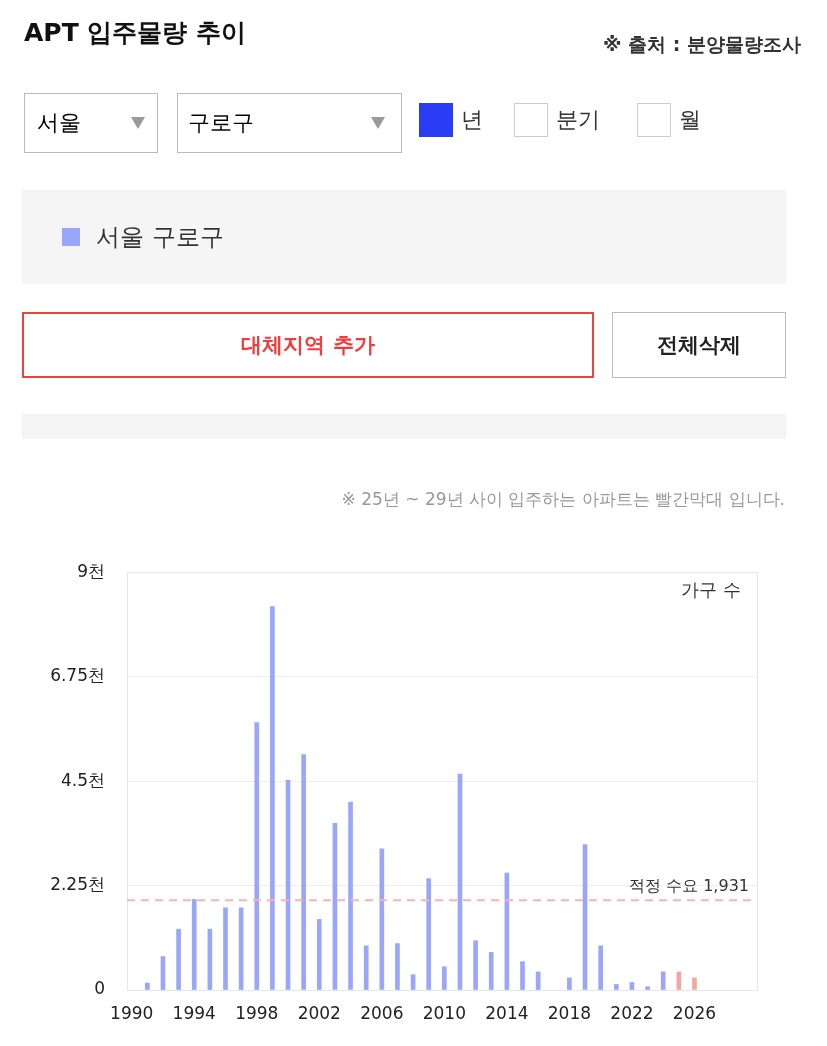  Describe the element at coordinates (689, 885) in the screenshot. I see `ref-line-label: 적정 수요 1,931` at that location.